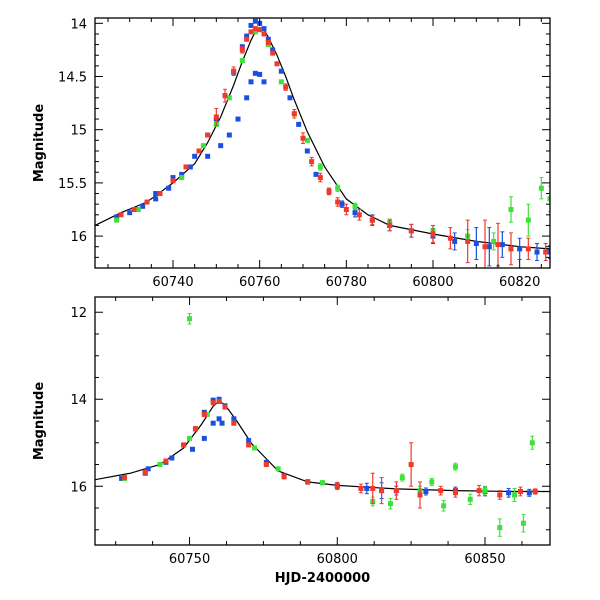  I want to click on y-tick-label: 14.5, so click(72, 78).